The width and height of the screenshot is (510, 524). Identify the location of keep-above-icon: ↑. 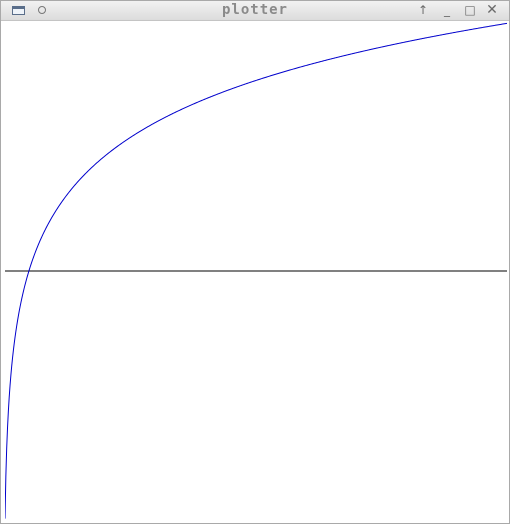
(423, 10).